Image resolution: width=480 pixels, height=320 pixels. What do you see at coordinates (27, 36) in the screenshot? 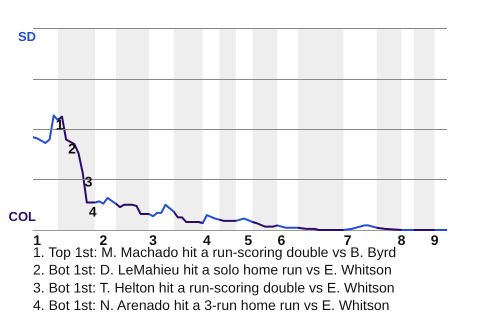
I see `text: SD` at bounding box center [27, 36].